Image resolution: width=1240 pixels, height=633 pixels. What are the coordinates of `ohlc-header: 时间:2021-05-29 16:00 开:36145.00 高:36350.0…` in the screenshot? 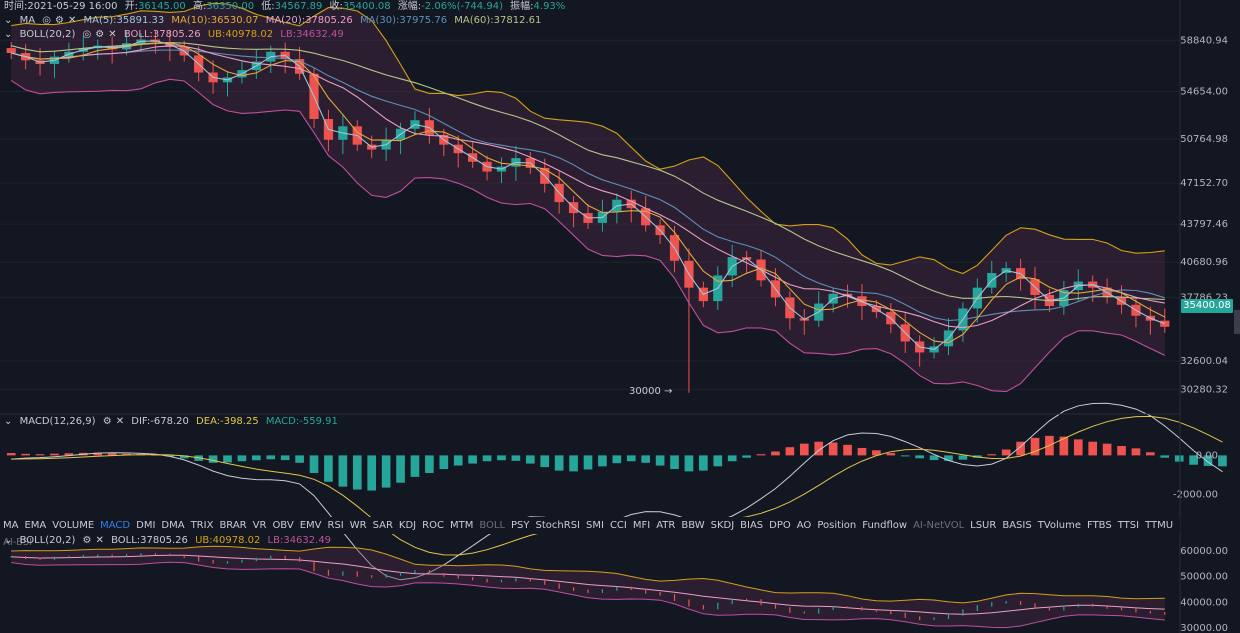 It's located at (286, 7).